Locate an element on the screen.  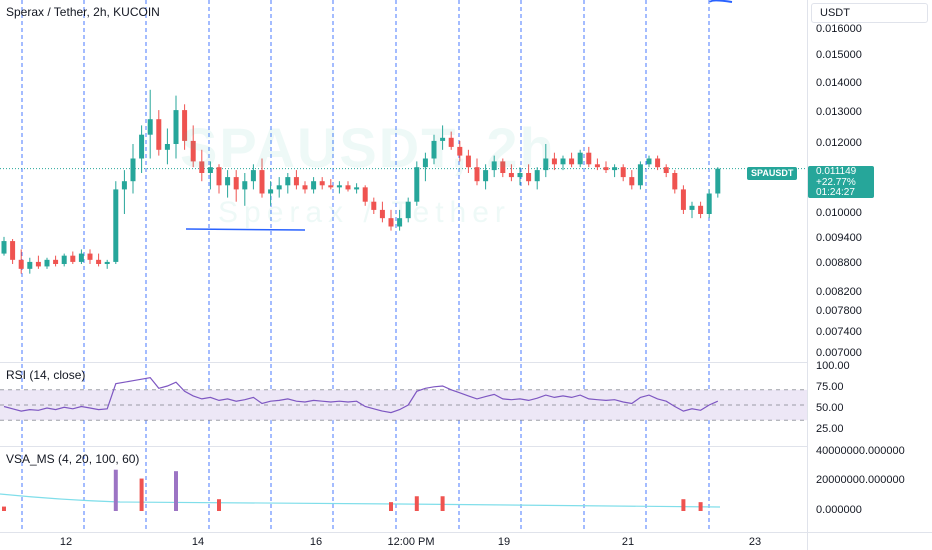
vsa-legend: VSA_MS (4, 20, 100, 60) is located at coordinates (73, 459).